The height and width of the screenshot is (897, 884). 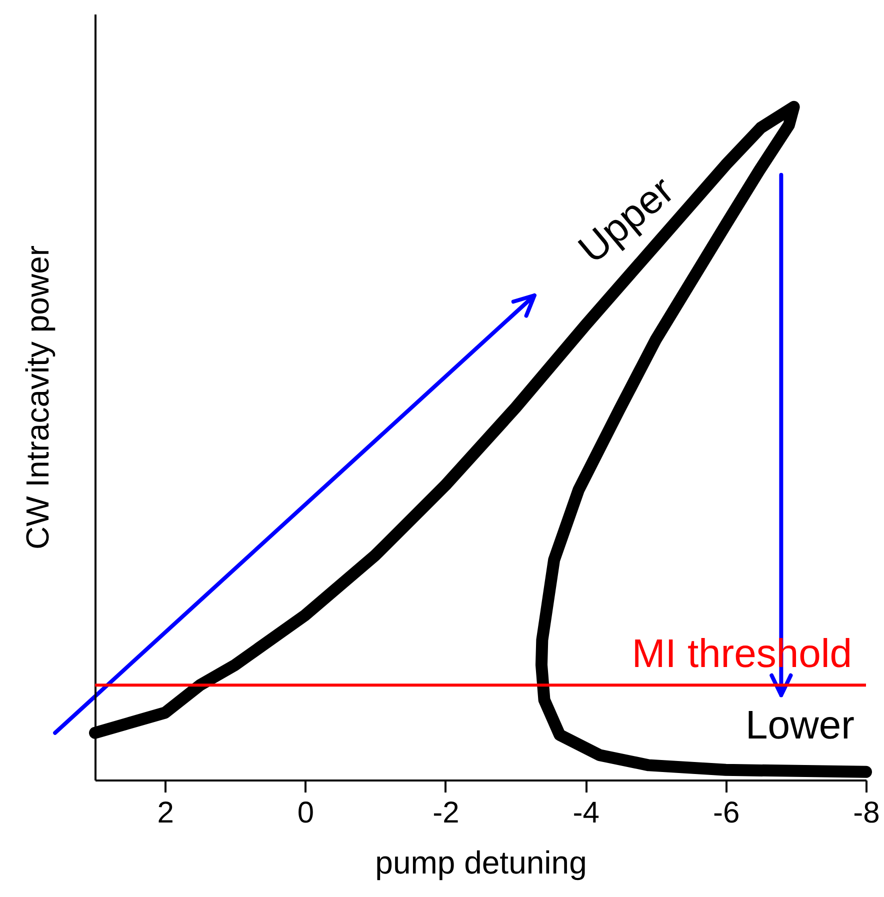 I want to click on x-axis-title: pump detuning, so click(x=481, y=862).